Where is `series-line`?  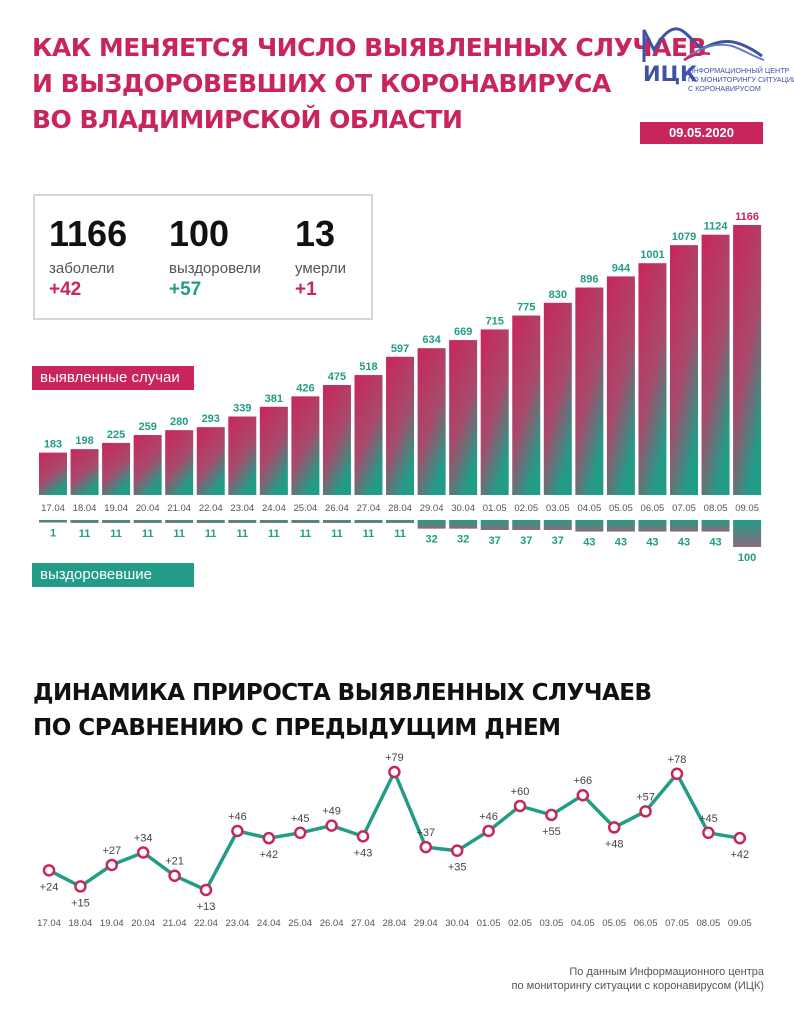
series-line is located at coordinates (394, 831).